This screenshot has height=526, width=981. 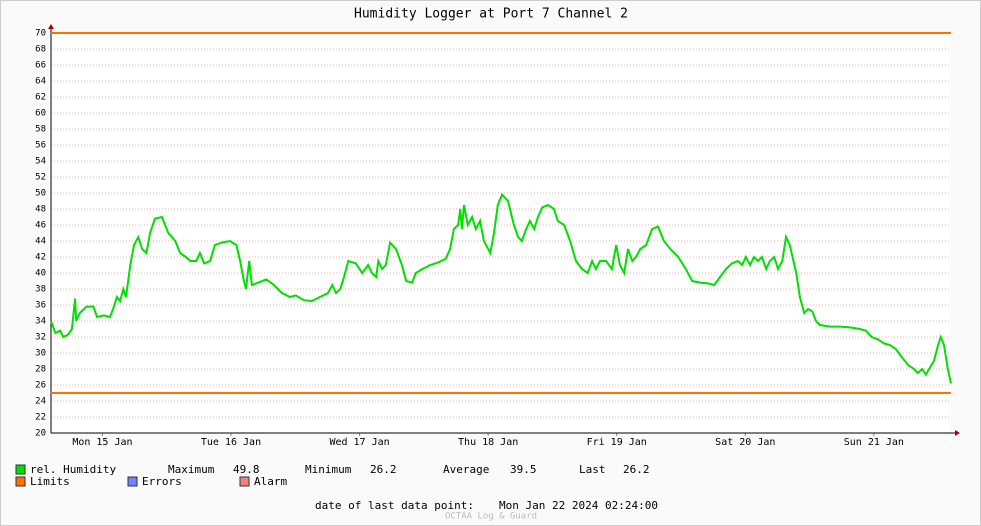 I want to click on y-tick-label: 66, so click(x=40, y=66).